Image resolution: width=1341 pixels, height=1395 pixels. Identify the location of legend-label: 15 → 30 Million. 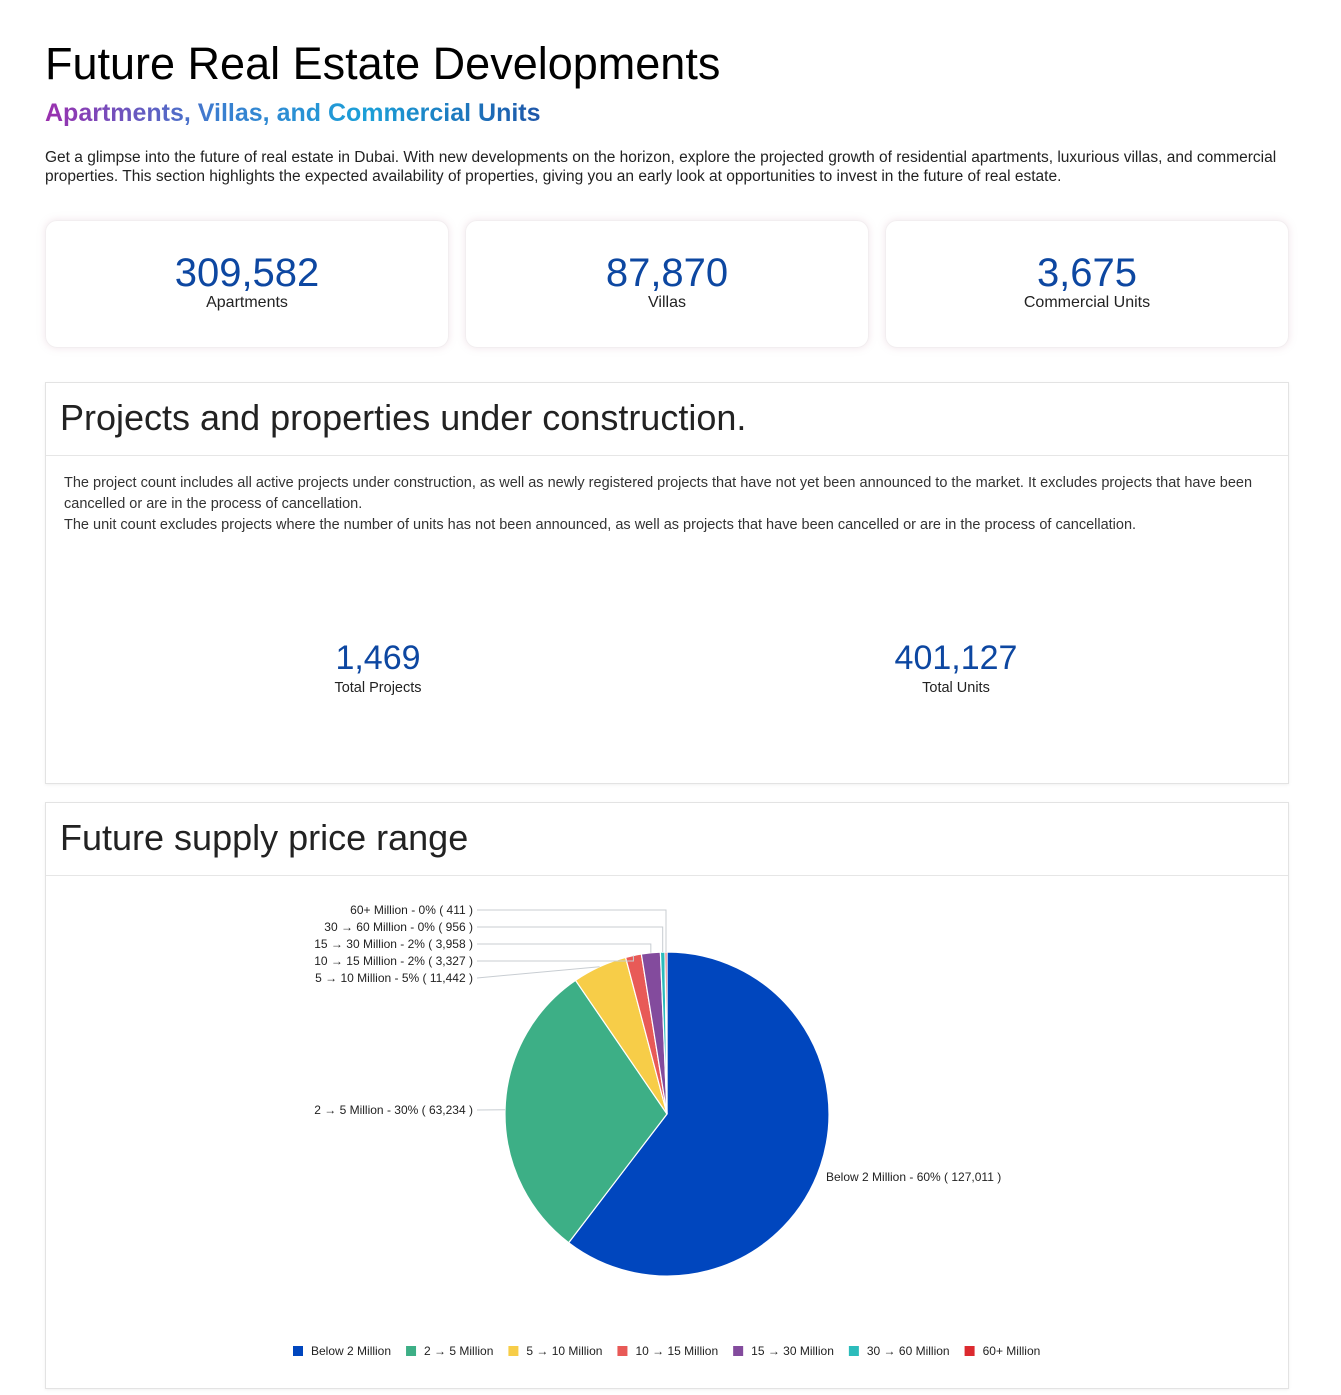
(792, 1351).